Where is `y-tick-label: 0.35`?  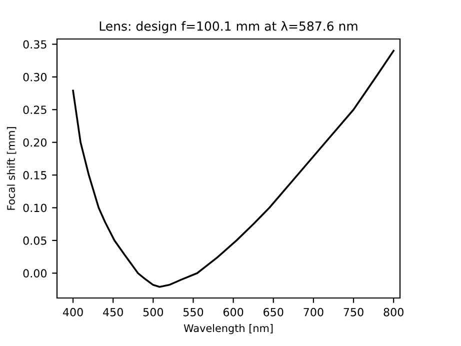 y-tick-label: 0.35 is located at coordinates (34, 44).